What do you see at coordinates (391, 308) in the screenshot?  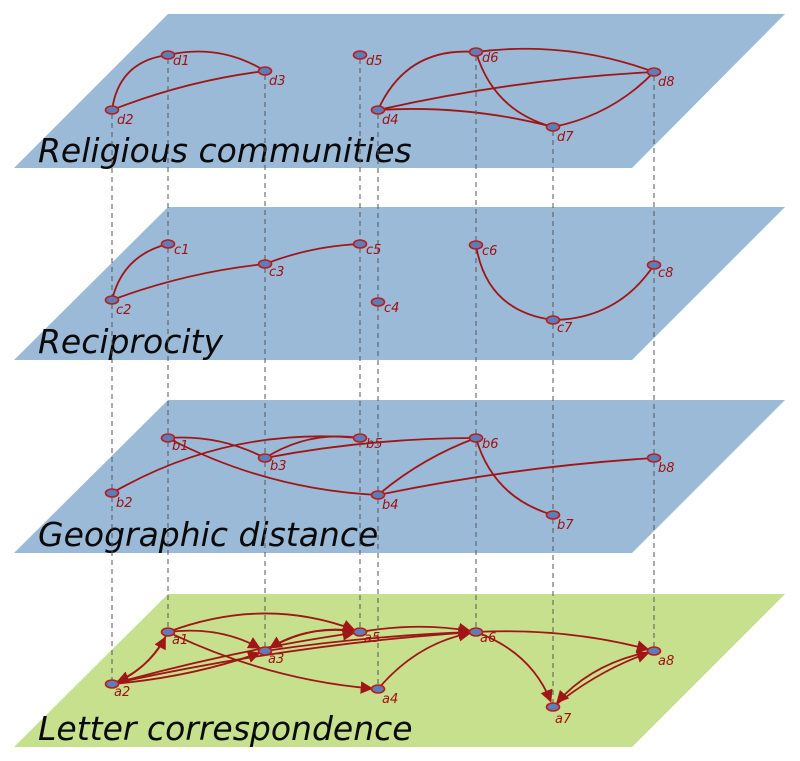 I see `node-label-c4: c4` at bounding box center [391, 308].